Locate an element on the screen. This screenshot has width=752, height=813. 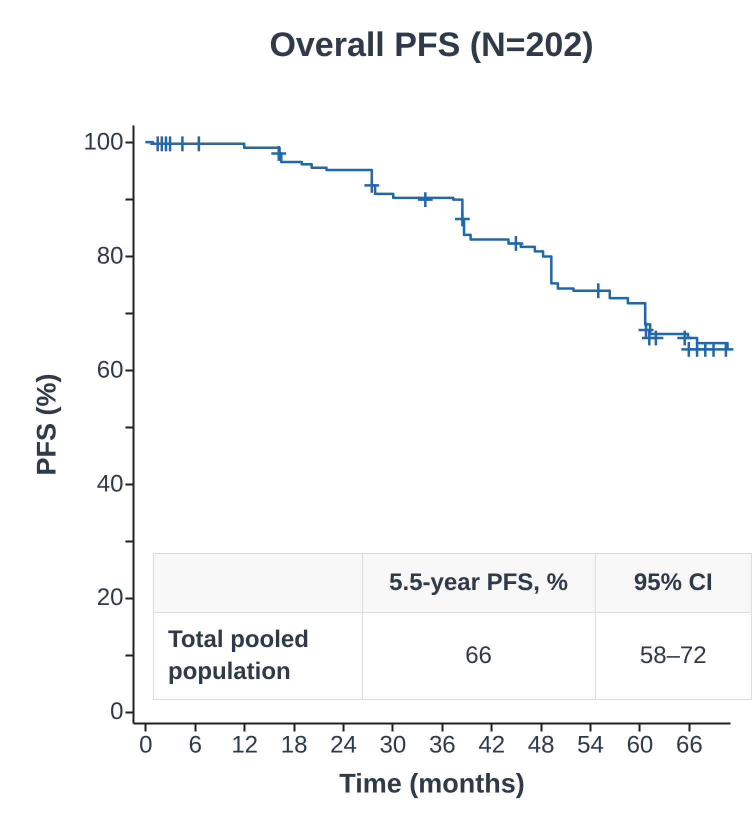
x-tick-label: 54 is located at coordinates (590, 745).